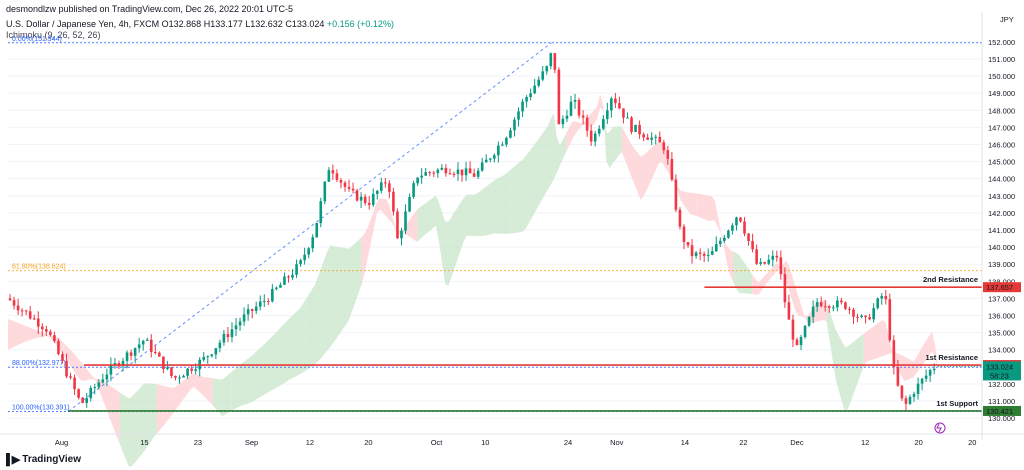  I want to click on y-tick-label: 149.000, so click(1001, 93).